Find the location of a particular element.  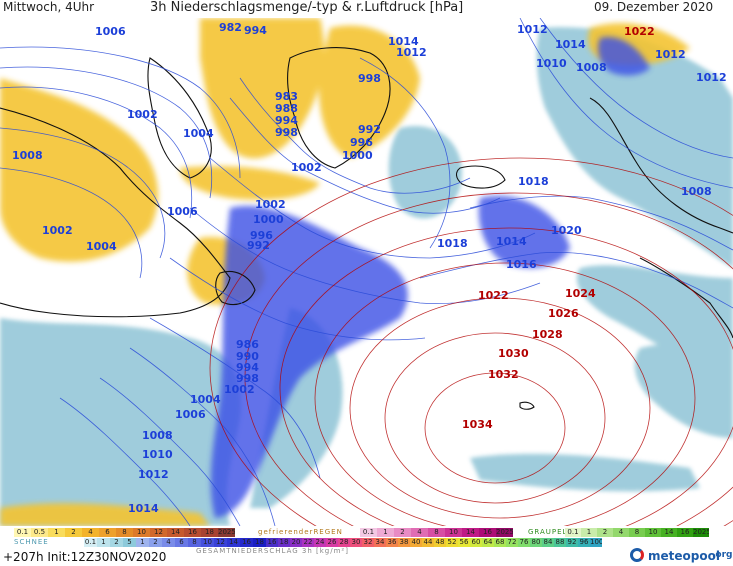

legend-snow-cell: 16 is located at coordinates (246, 542).